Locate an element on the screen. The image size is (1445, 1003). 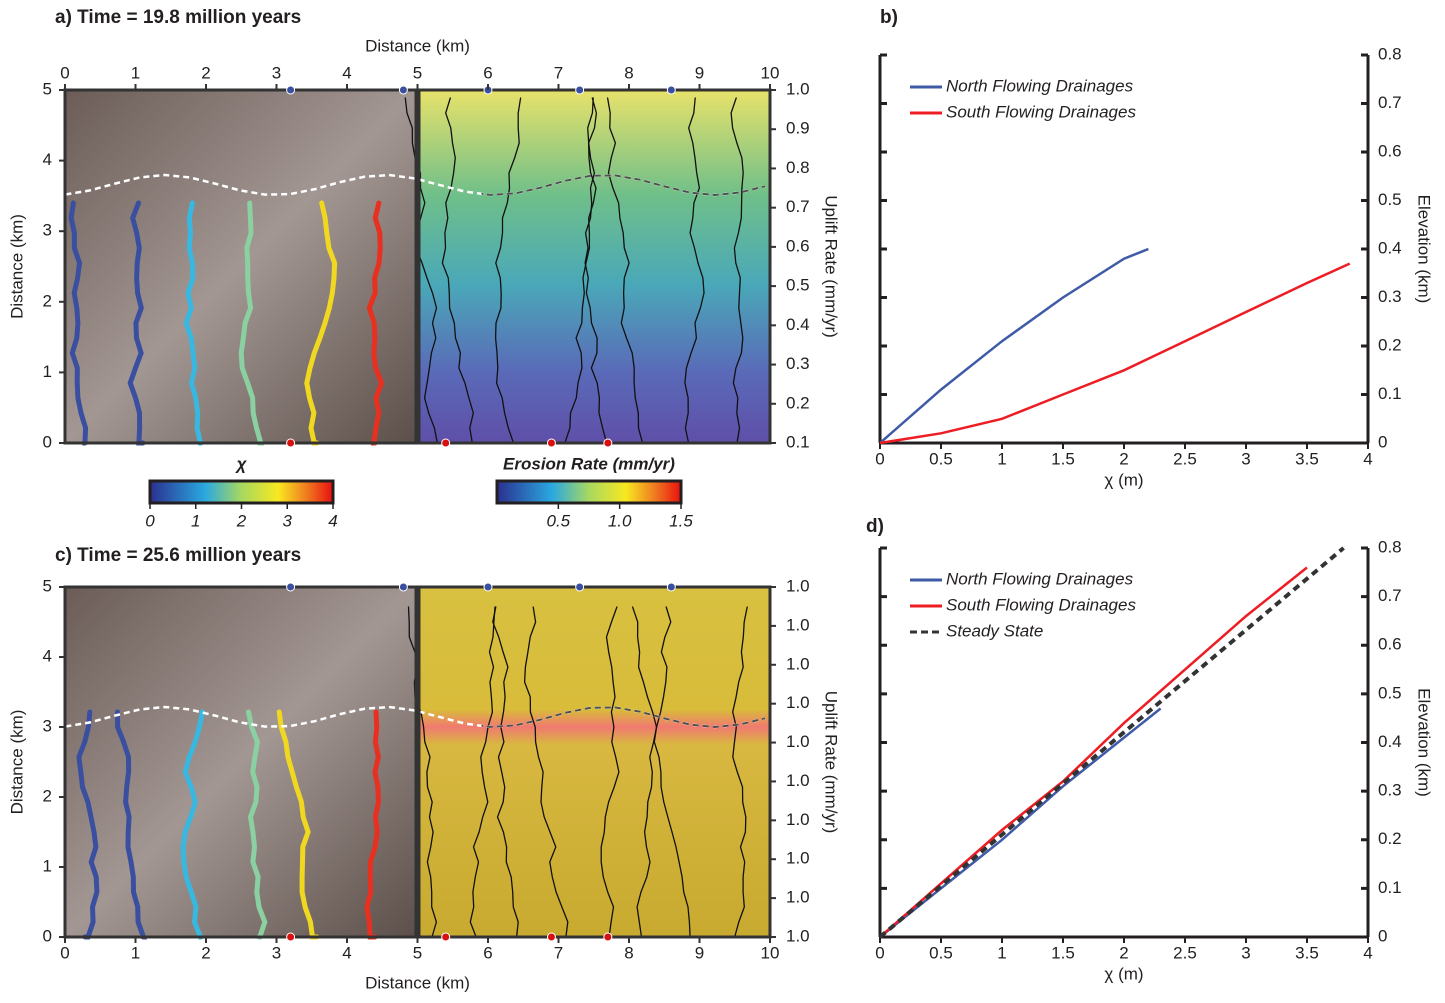
panel-title: d) is located at coordinates (875, 526).